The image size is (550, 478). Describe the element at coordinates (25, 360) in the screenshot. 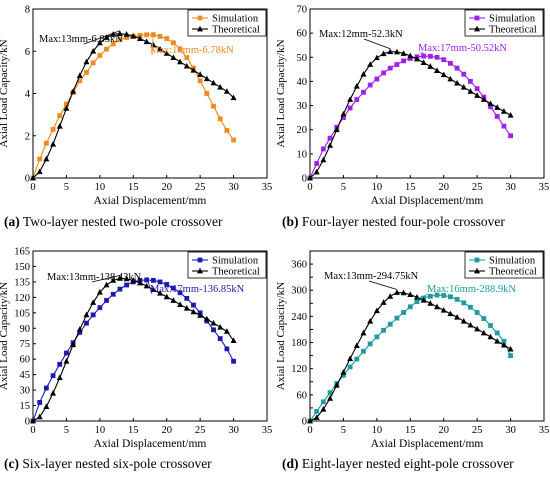

I see `y-tick-label: 60` at that location.